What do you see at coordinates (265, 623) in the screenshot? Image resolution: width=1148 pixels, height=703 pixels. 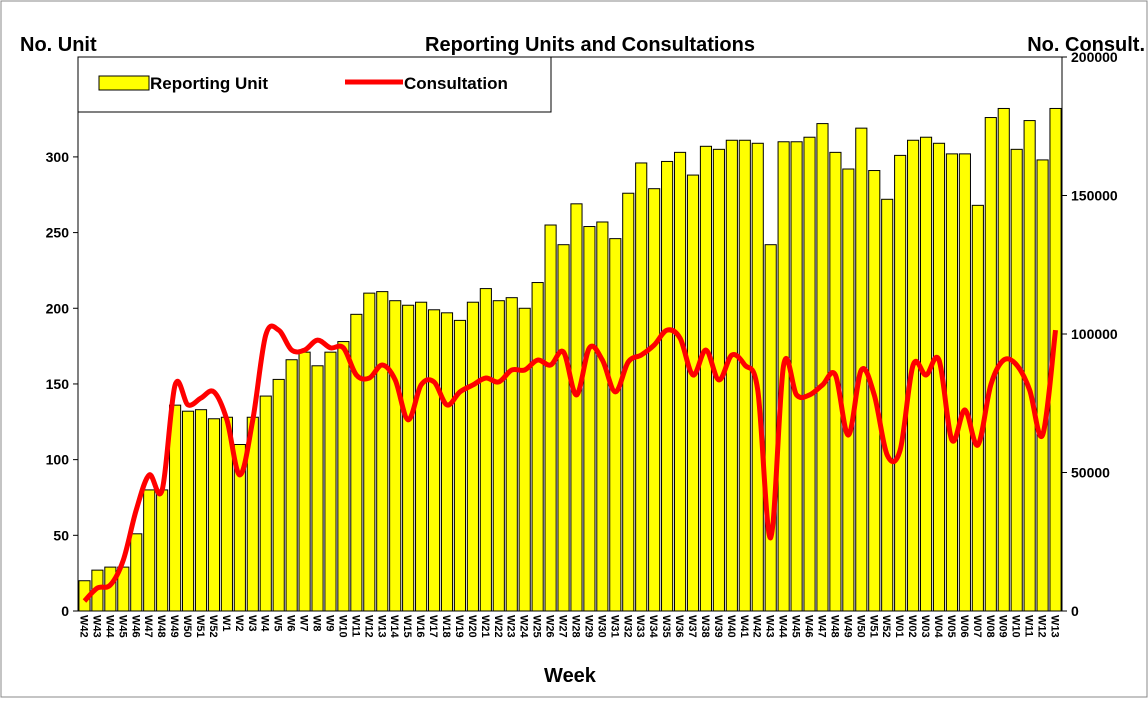 I see `x-tick-label: W4` at bounding box center [265, 623].